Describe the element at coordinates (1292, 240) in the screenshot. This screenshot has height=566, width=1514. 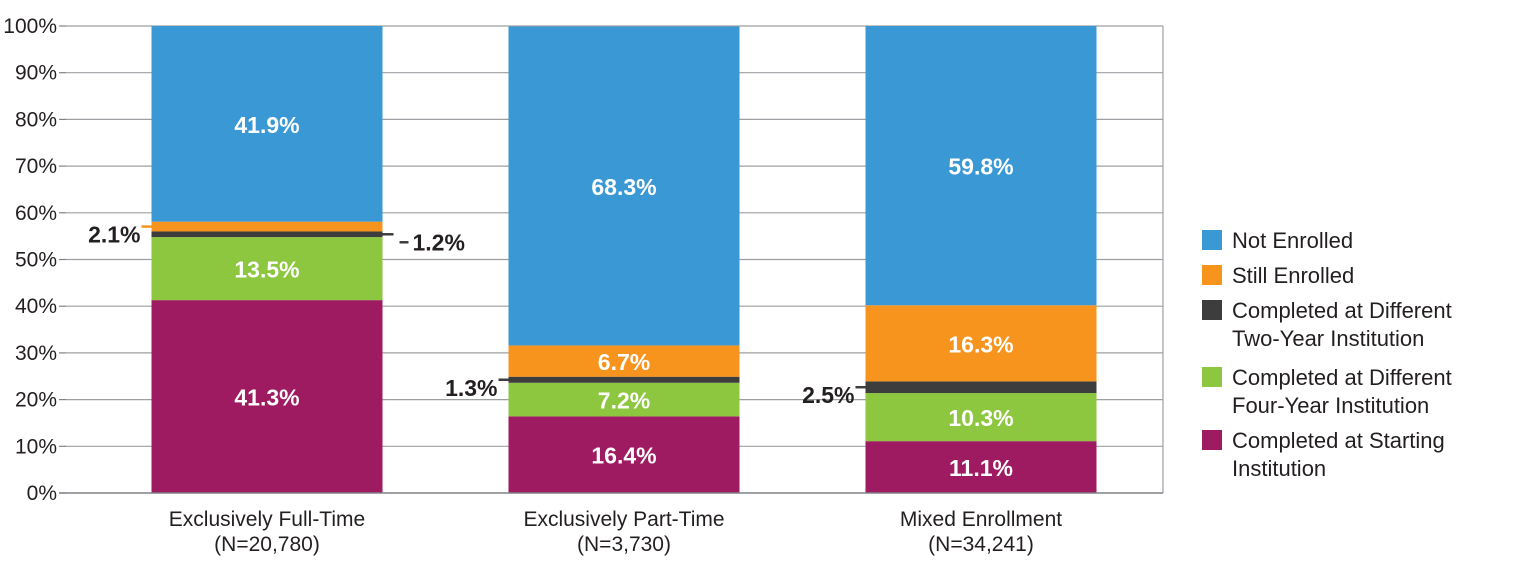
I see `legend-label: Not Enrolled` at that location.